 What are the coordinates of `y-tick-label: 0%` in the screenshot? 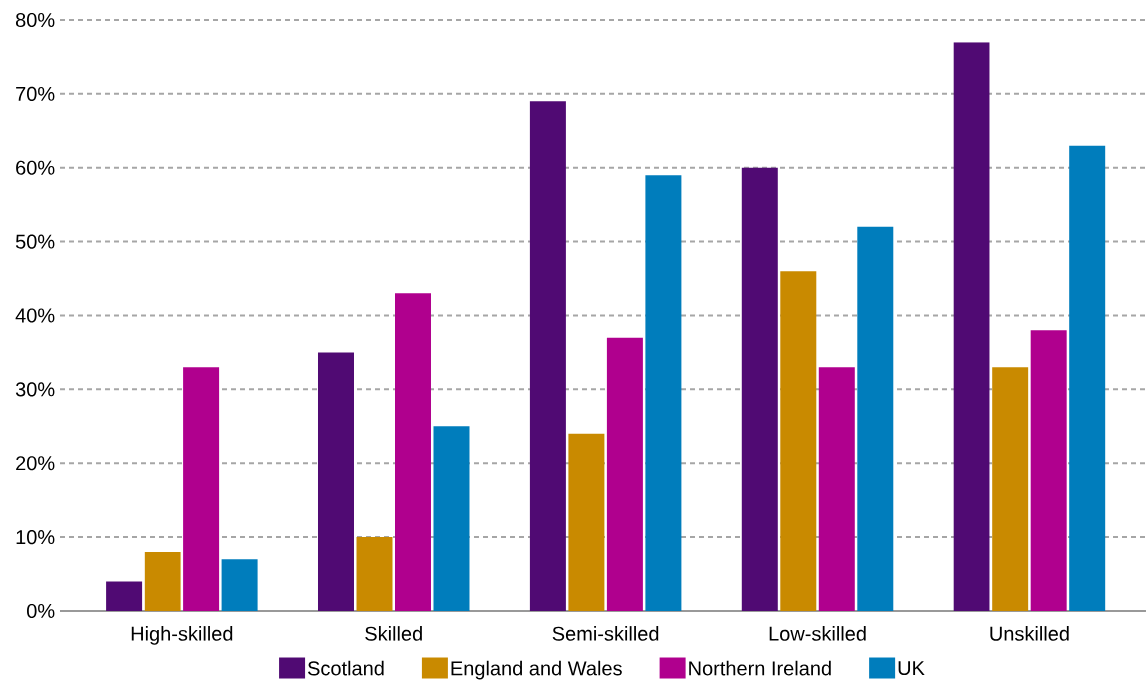 It's located at (41, 611).